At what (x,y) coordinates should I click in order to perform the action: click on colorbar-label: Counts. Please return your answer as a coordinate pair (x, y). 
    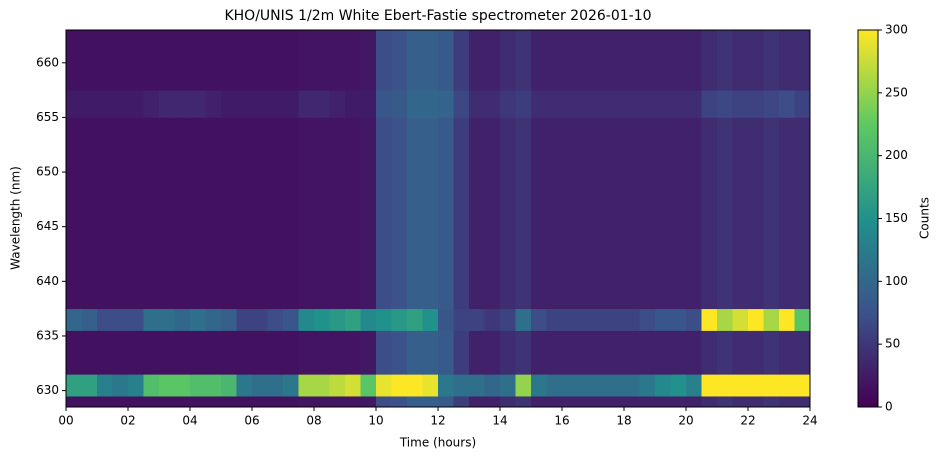
    Looking at the image, I should click on (925, 218).